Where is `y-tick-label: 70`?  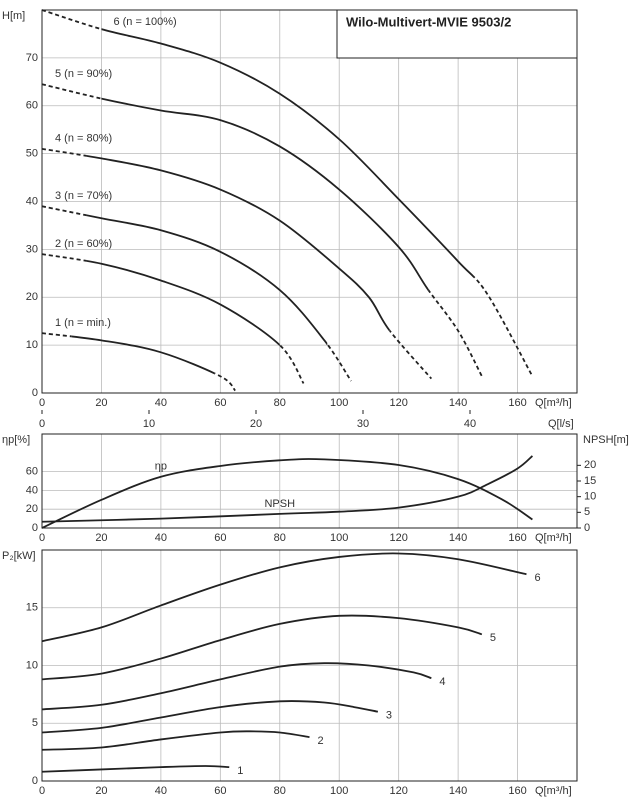 y-tick-label: 70 is located at coordinates (32, 58).